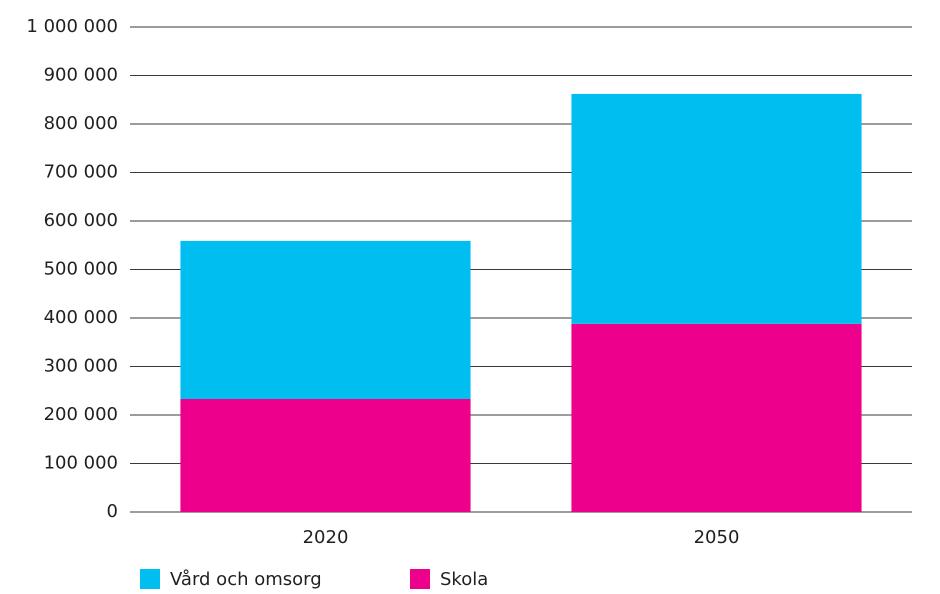  I want to click on x-tick-label: 2050, so click(717, 537).